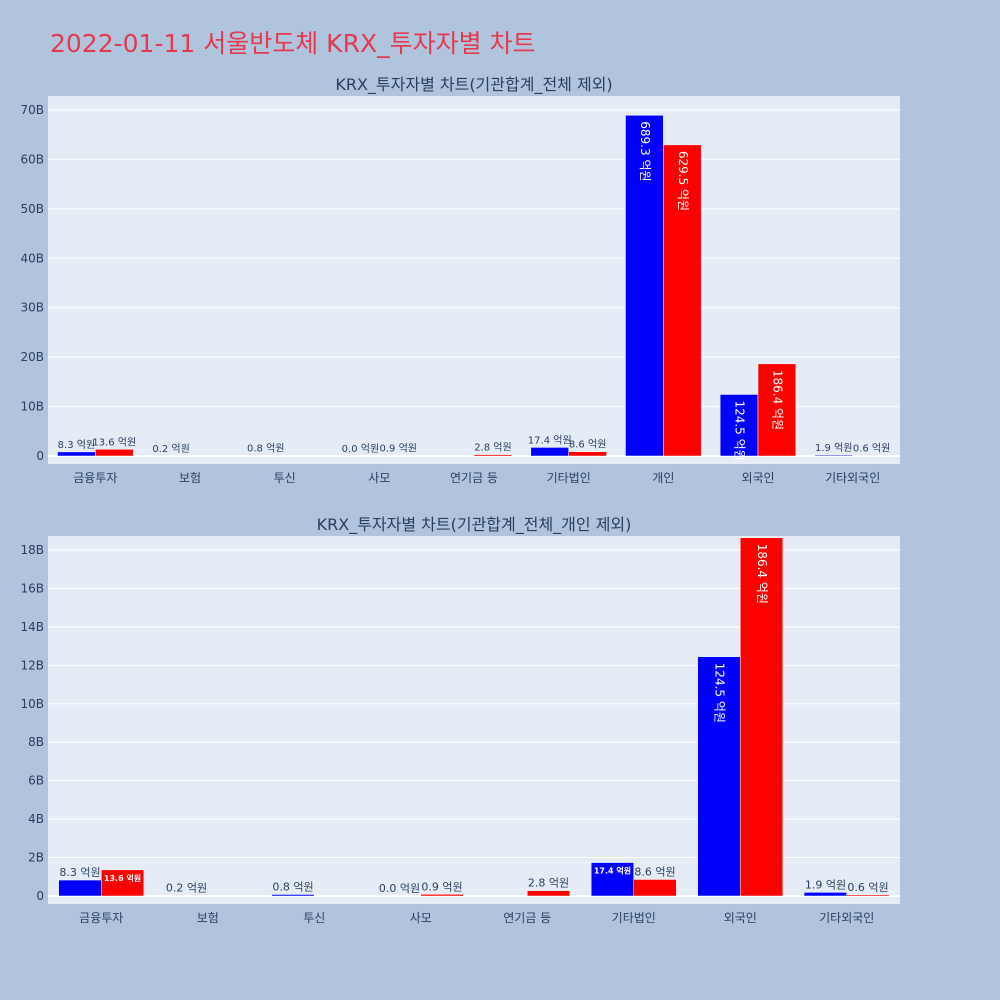 The width and height of the screenshot is (1000, 1000). Describe the element at coordinates (32, 665) in the screenshot. I see `y-tick-label: 12B` at that location.